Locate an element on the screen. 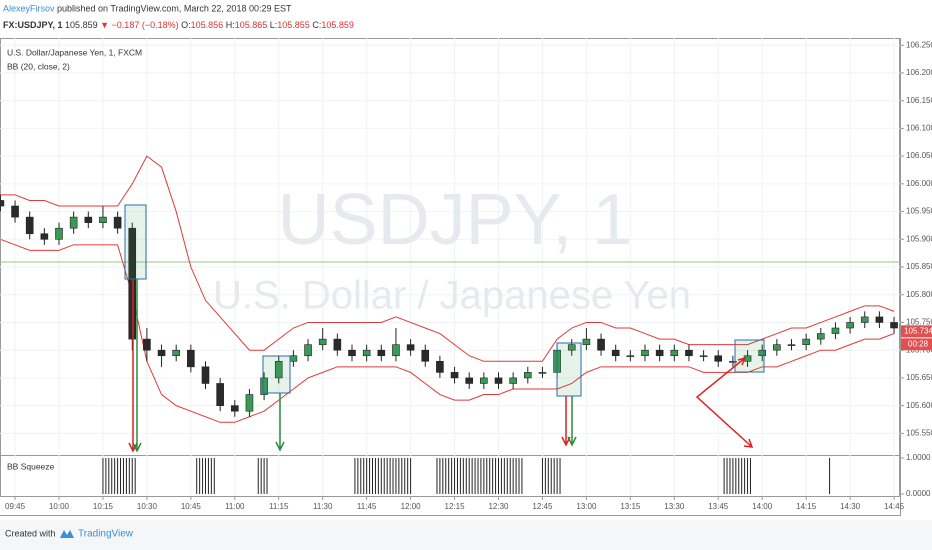  x-tick-label: 12:00 is located at coordinates (411, 506).